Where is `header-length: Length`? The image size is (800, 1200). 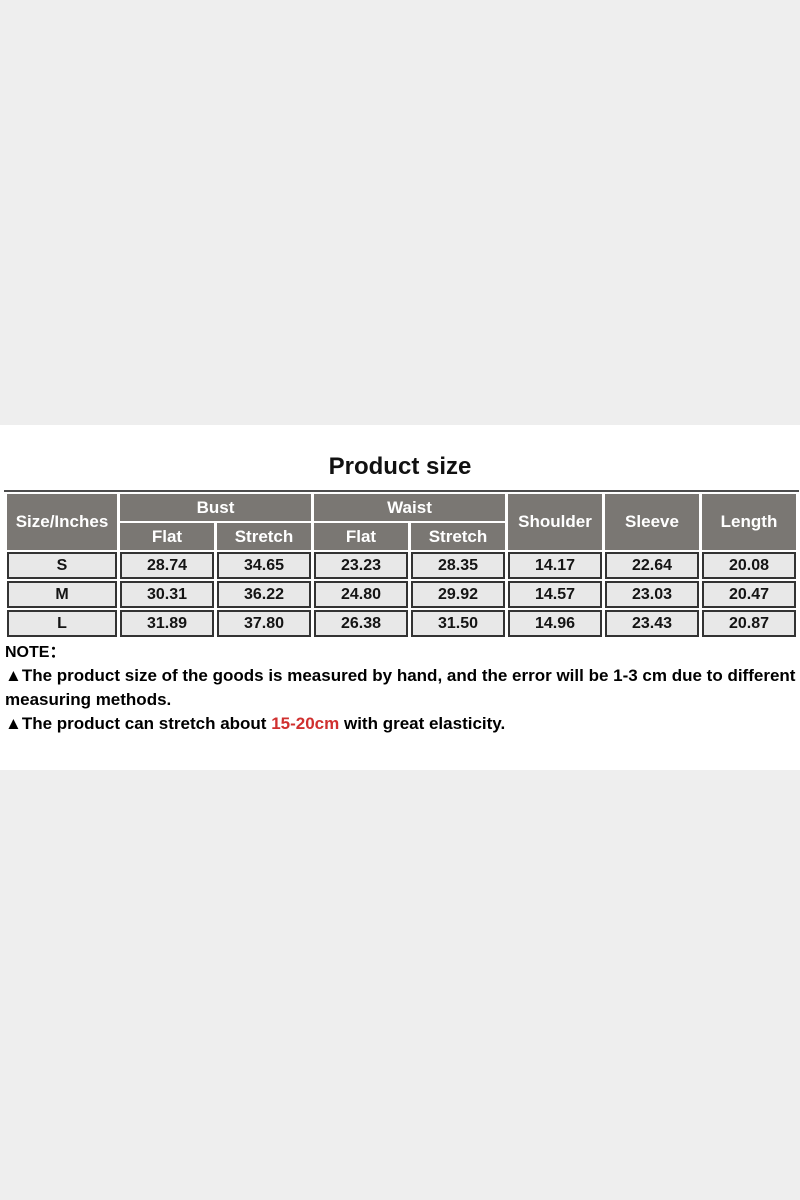 header-length: Length is located at coordinates (749, 522).